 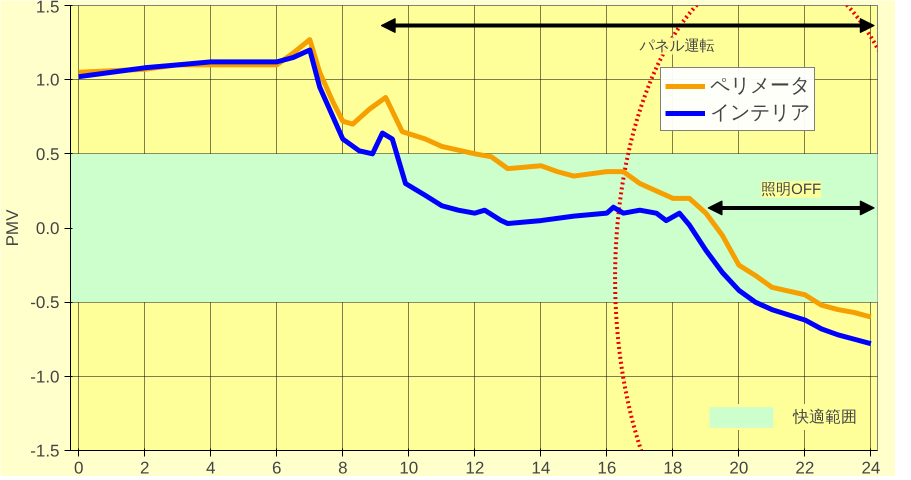 I want to click on y-tick-label: -0.5, so click(x=45, y=302).